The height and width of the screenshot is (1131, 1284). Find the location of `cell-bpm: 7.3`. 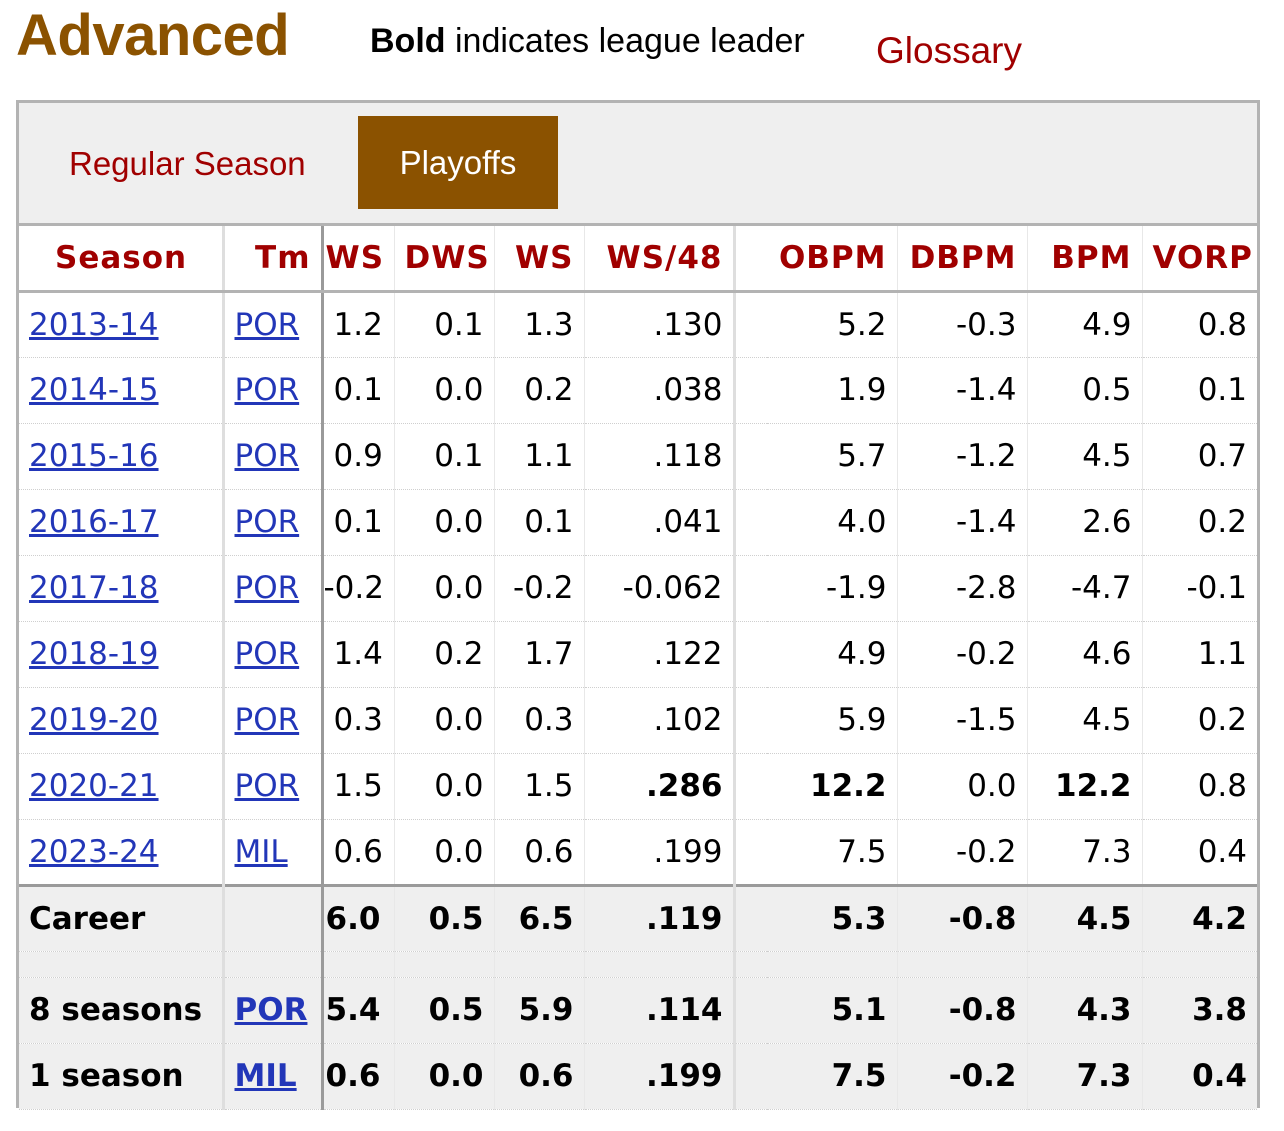

cell-bpm: 7.3 is located at coordinates (1085, 1076).